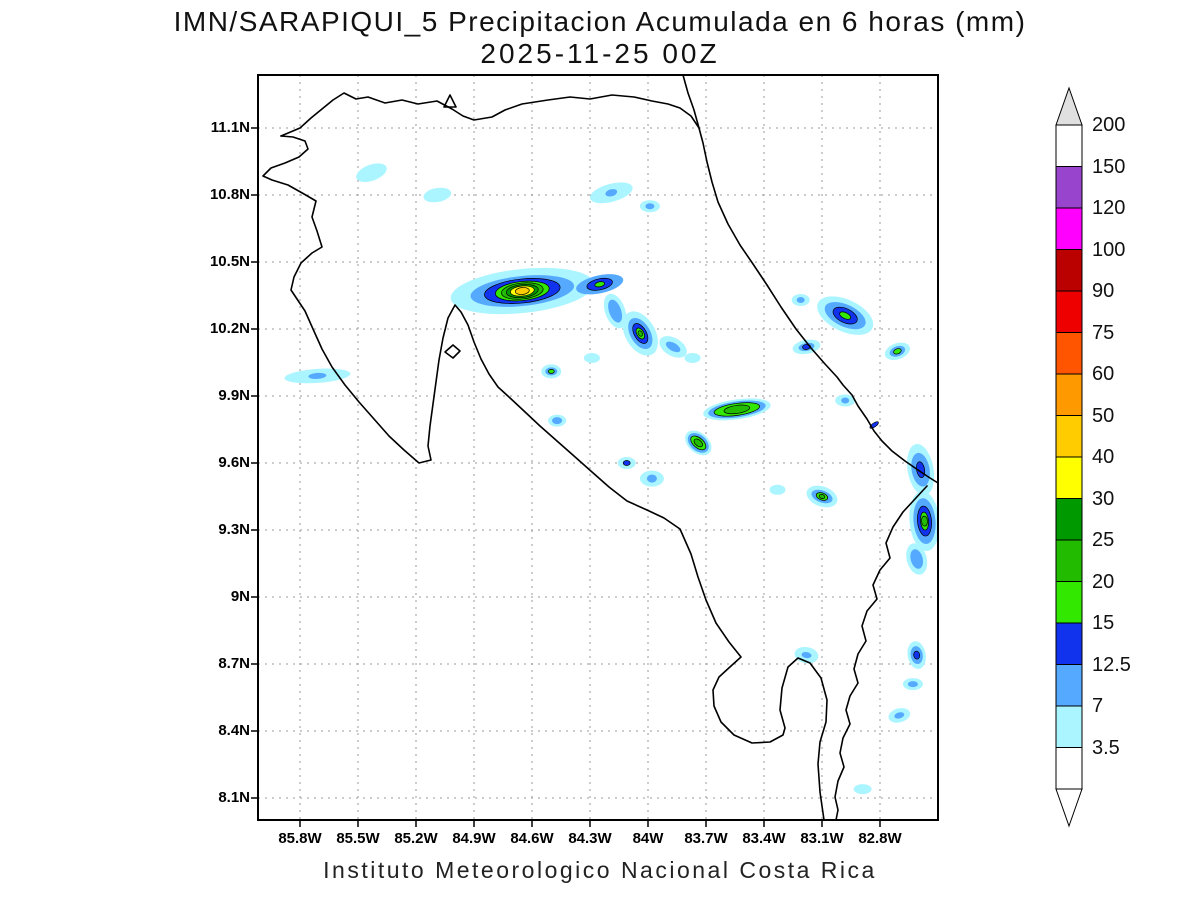 The width and height of the screenshot is (1200, 900). What do you see at coordinates (234, 395) in the screenshot?
I see `y-tick-label: 9.9N` at bounding box center [234, 395].